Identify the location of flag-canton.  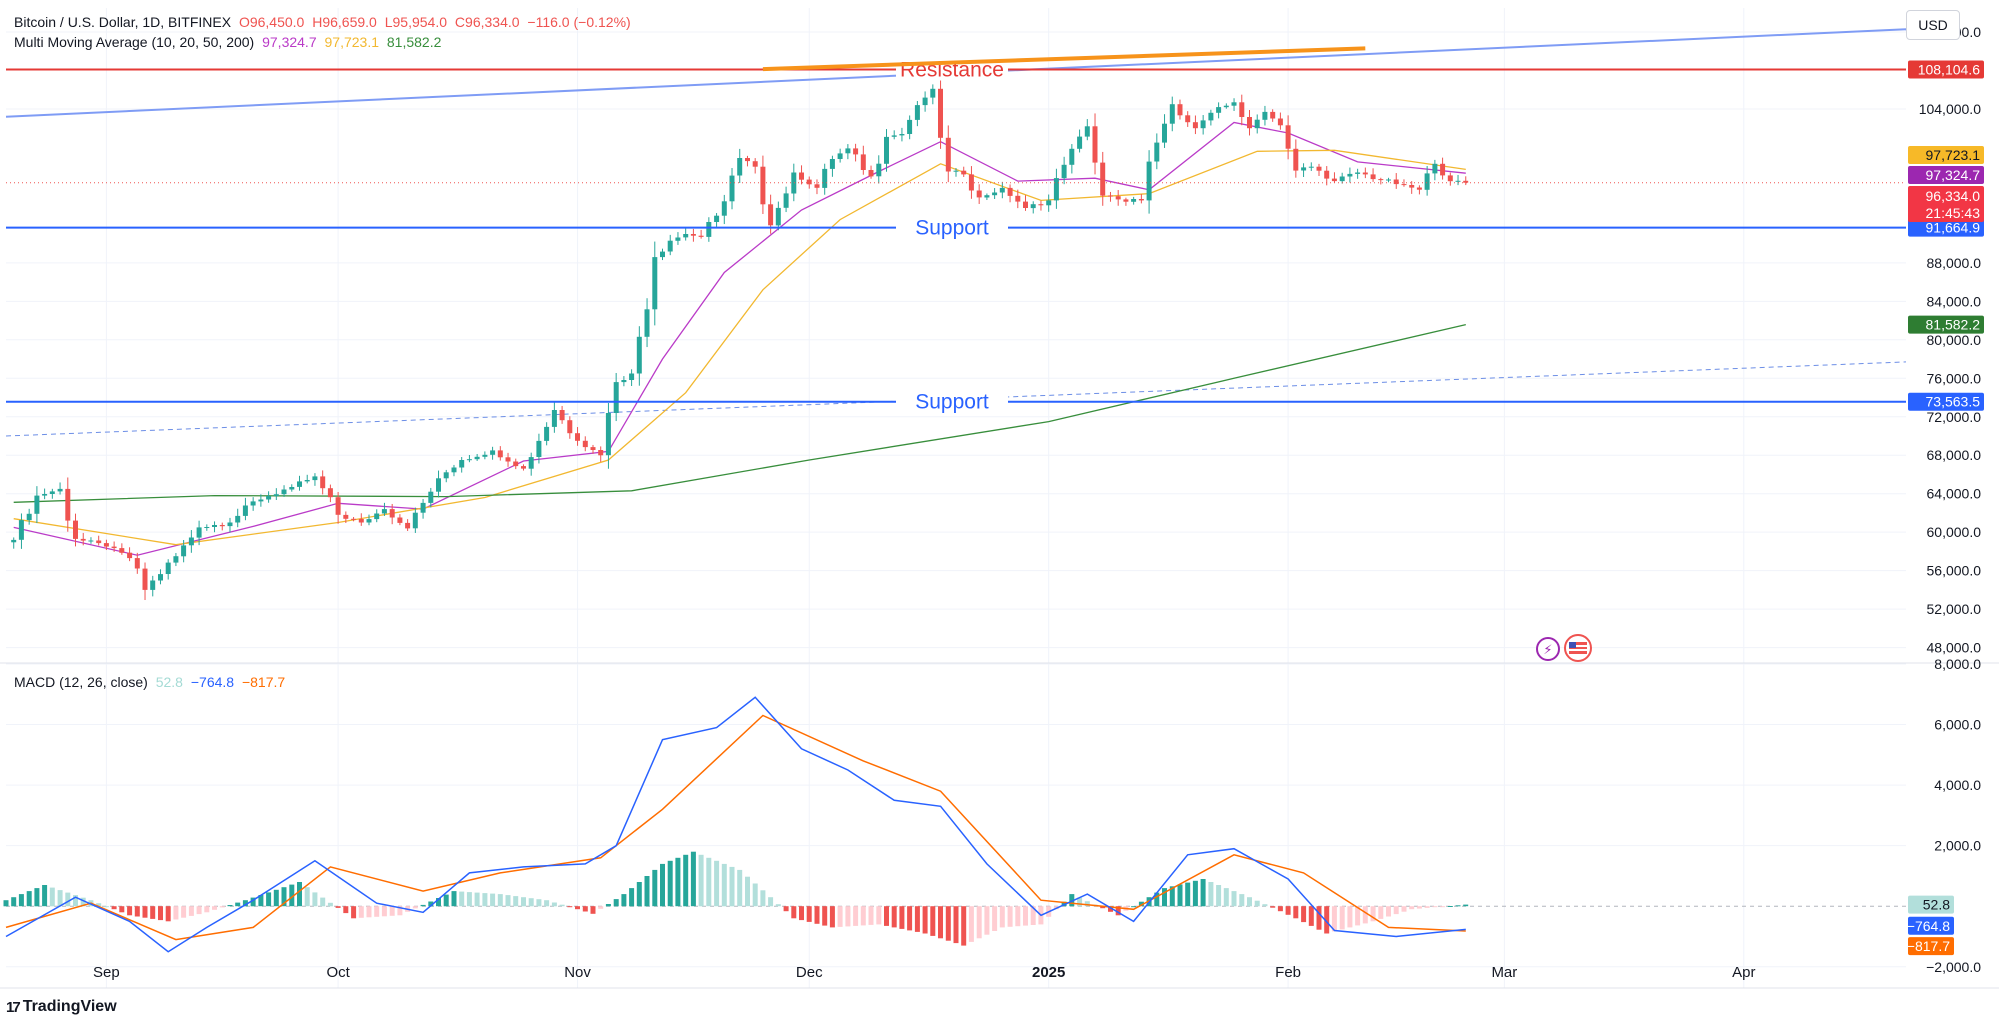
(1572, 645).